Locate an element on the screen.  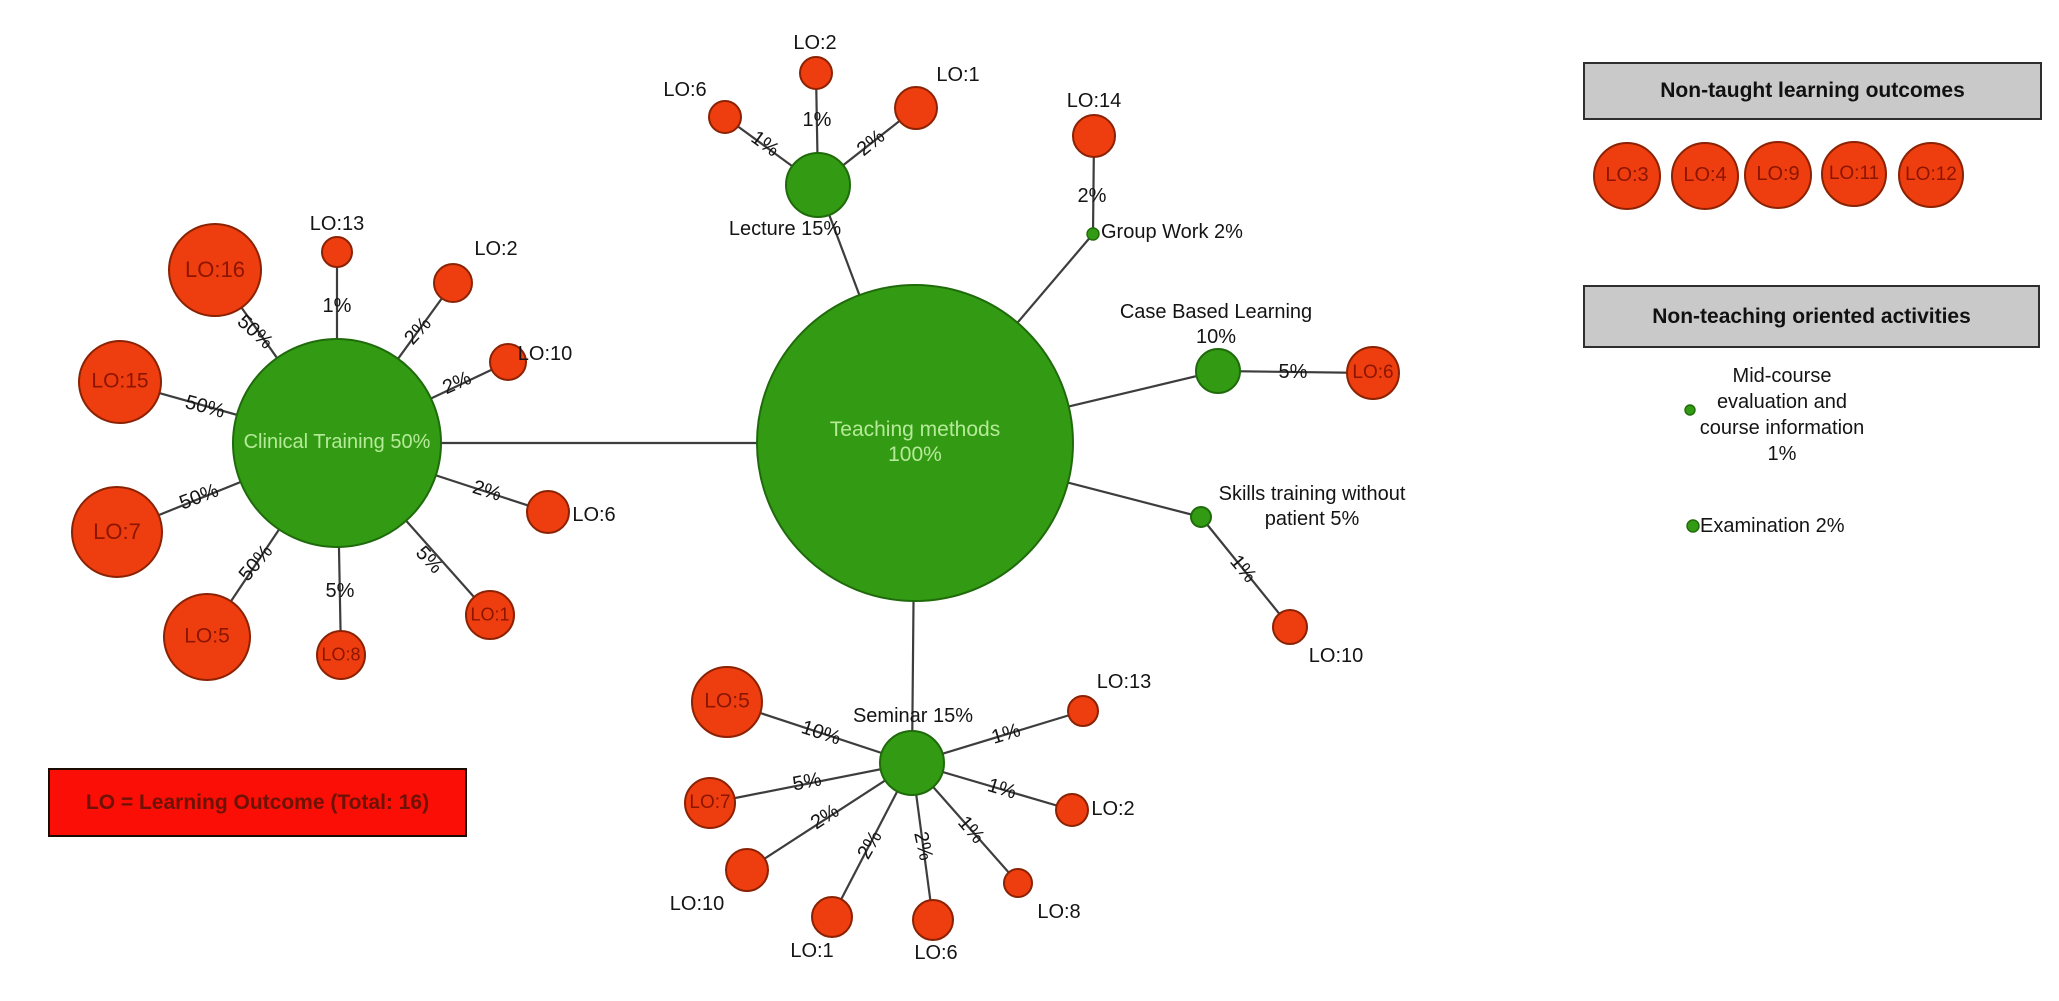
non-taught-header: Non-taught learning outcomes is located at coordinates (1812, 91).